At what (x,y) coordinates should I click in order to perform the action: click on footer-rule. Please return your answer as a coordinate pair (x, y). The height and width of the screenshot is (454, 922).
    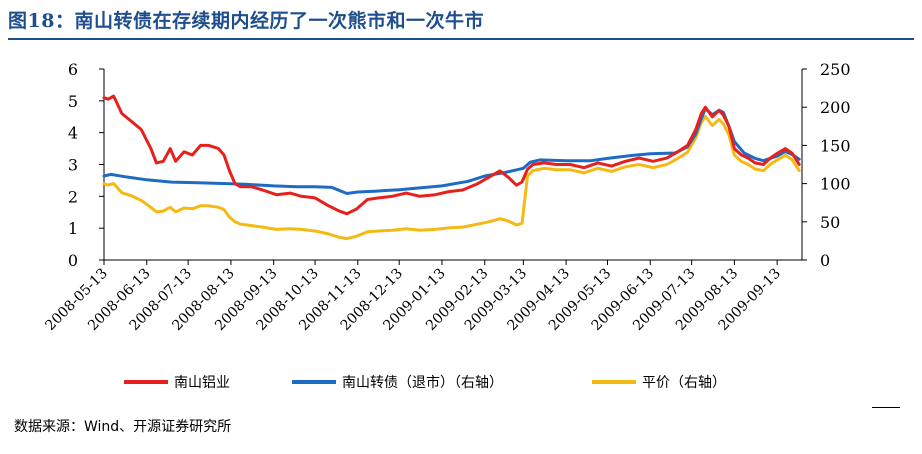
    Looking at the image, I should click on (886, 407).